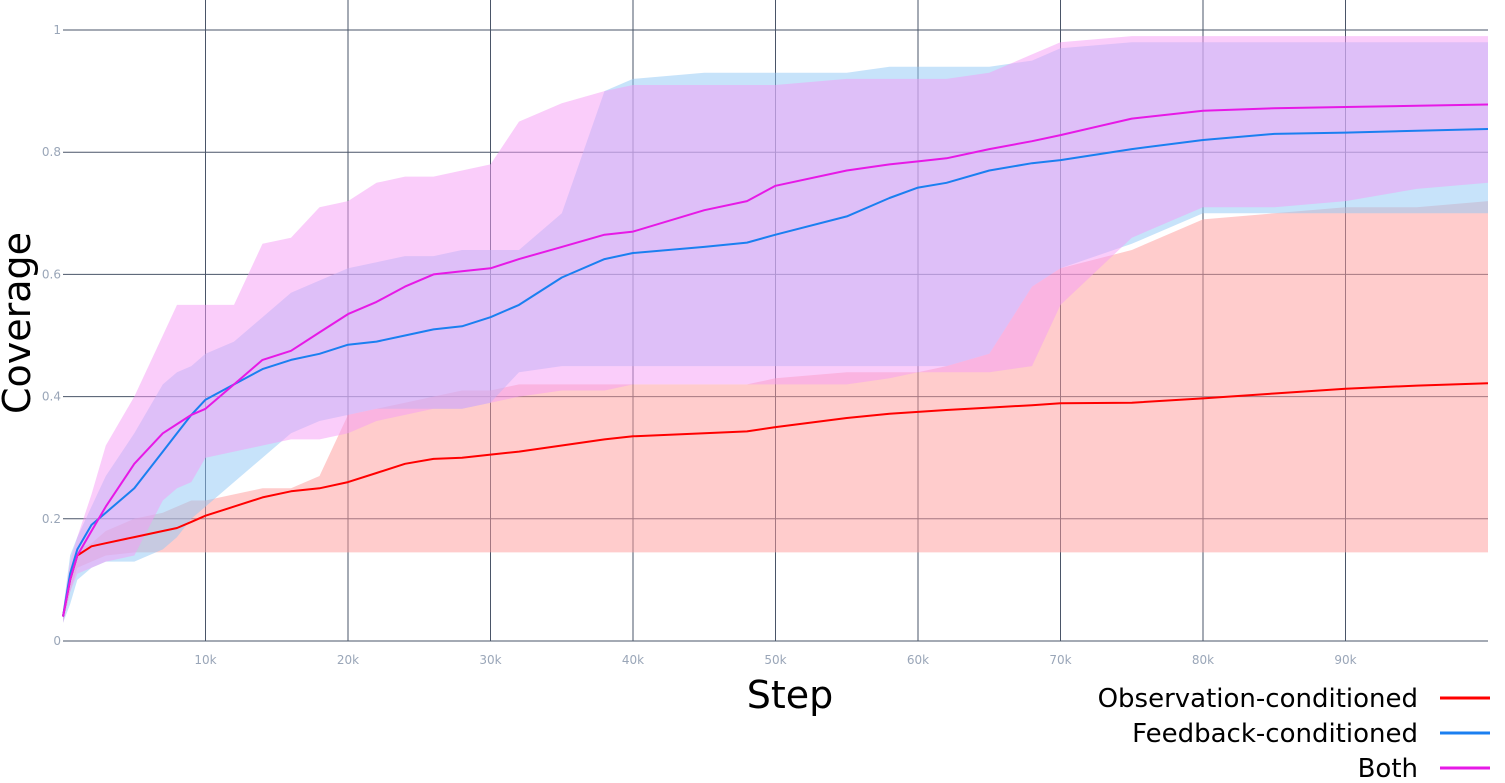 This screenshot has width=1505, height=783. I want to click on legend-label-1: Feedback-conditioned, so click(1275, 734).